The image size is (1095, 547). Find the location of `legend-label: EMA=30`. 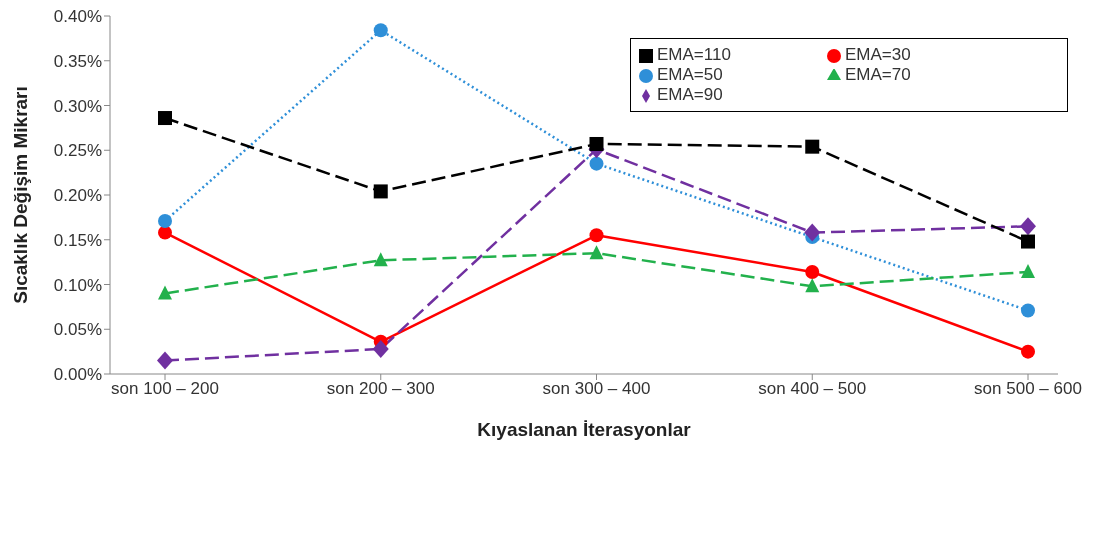

legend-label: EMA=30 is located at coordinates (878, 55).